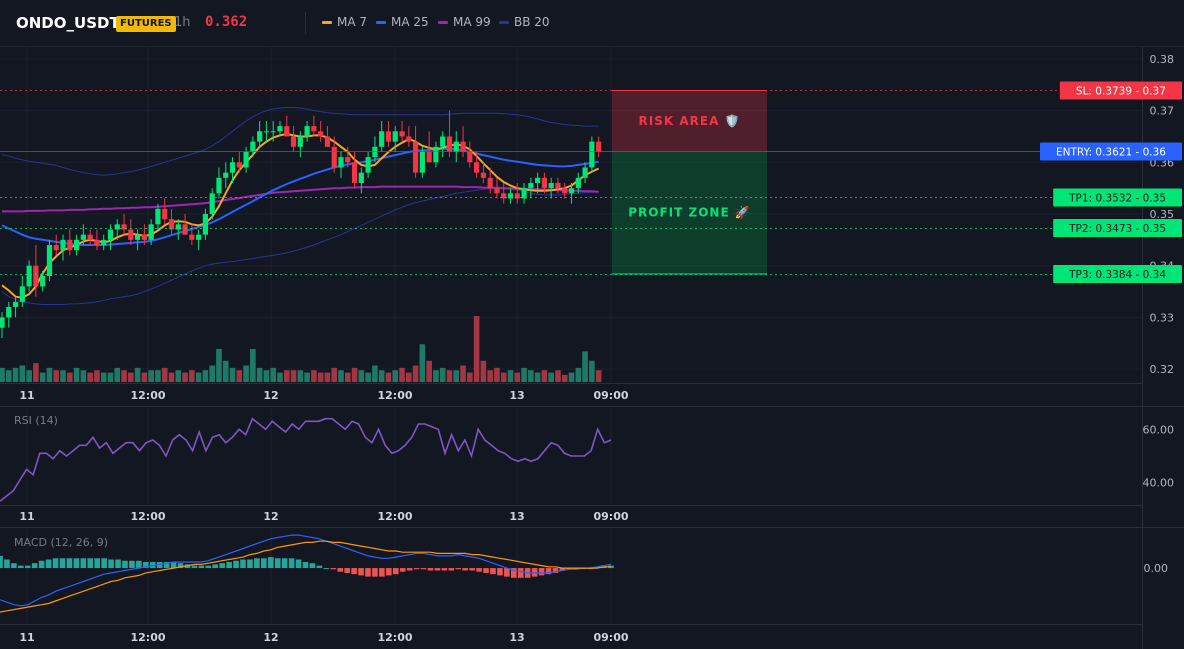 Image resolution: width=1184 pixels, height=649 pixels. Describe the element at coordinates (68, 23) in the screenshot. I see `symbol-title: ONDO_USDT` at that location.